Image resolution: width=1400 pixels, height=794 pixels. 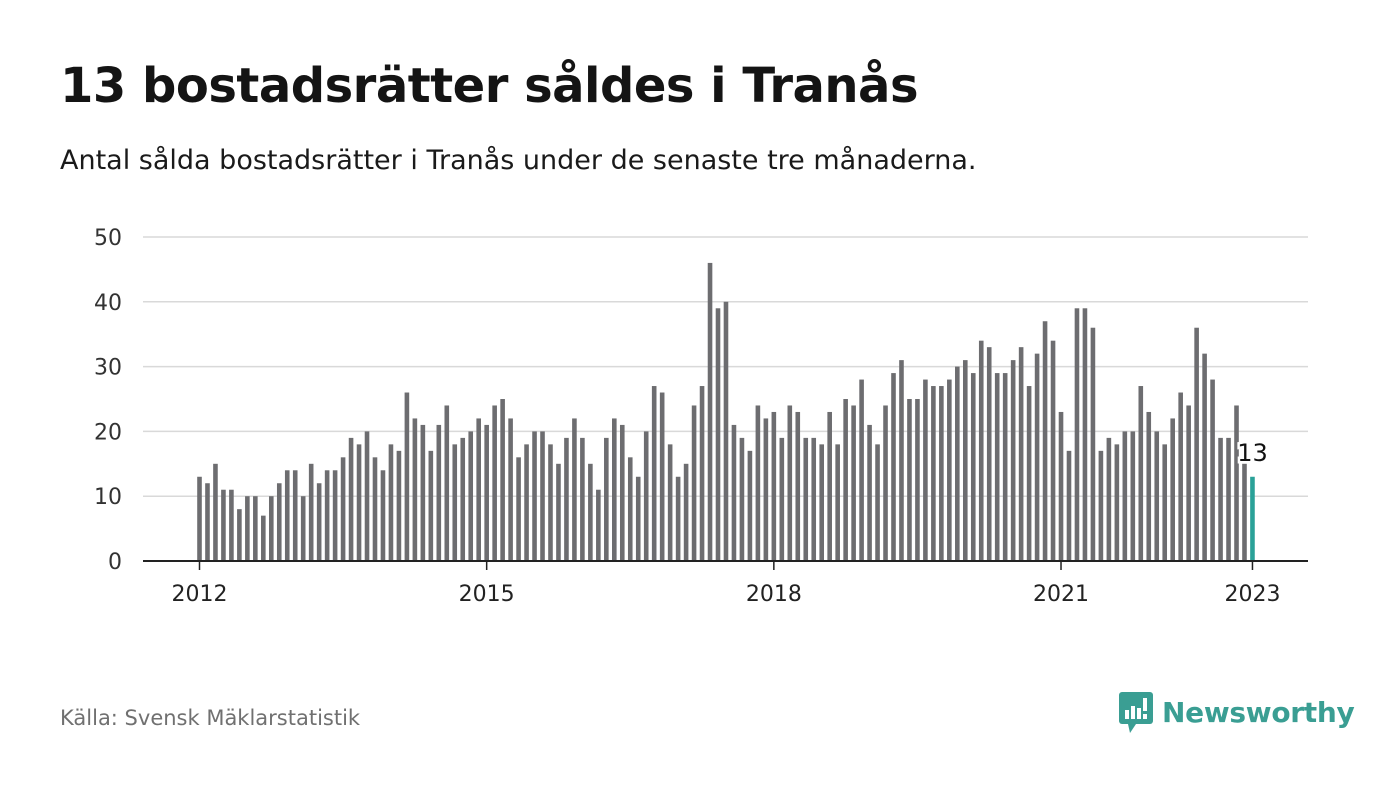 I want to click on highlight-bar, so click(x=1252, y=518).